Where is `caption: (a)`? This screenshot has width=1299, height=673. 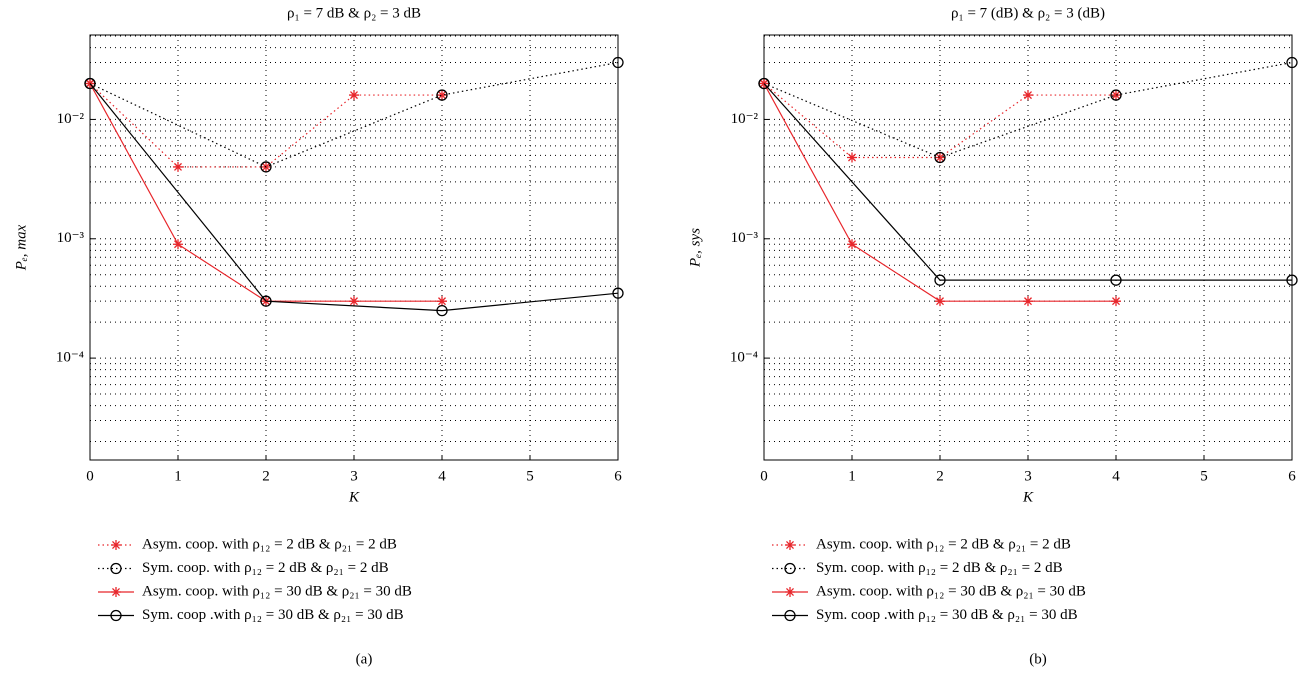 caption: (a) is located at coordinates (364, 659).